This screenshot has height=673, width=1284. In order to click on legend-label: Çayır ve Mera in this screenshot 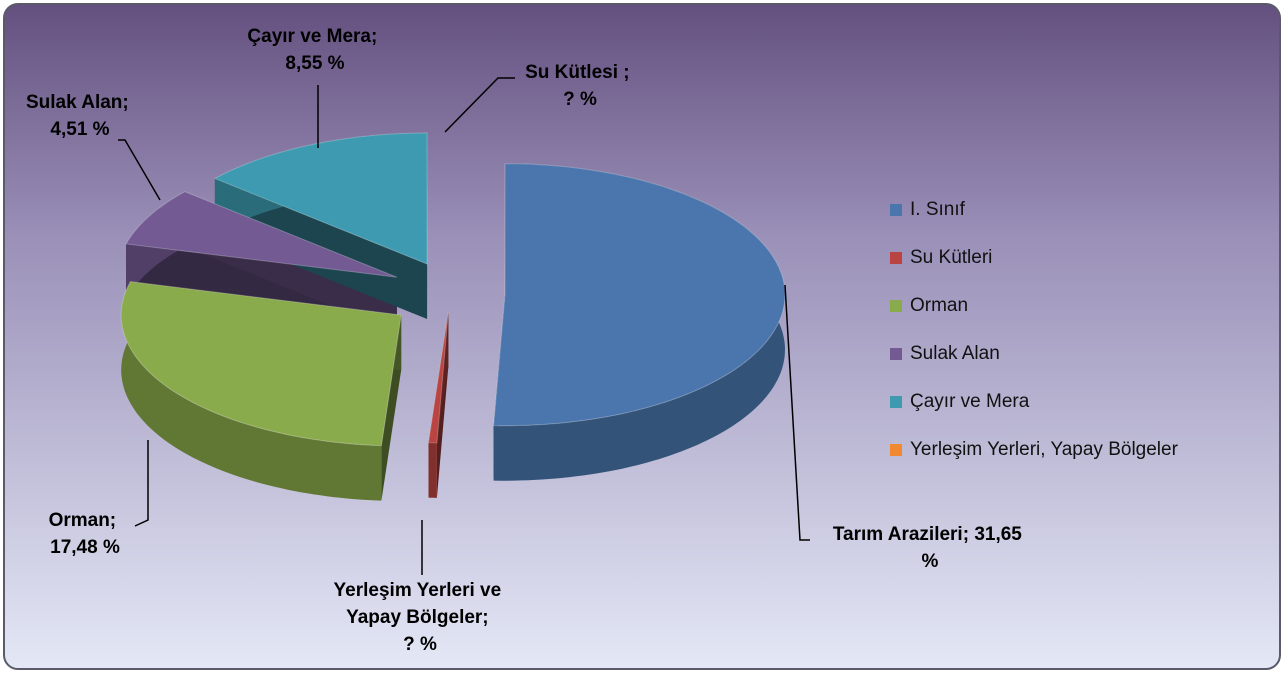, I will do `click(970, 401)`.